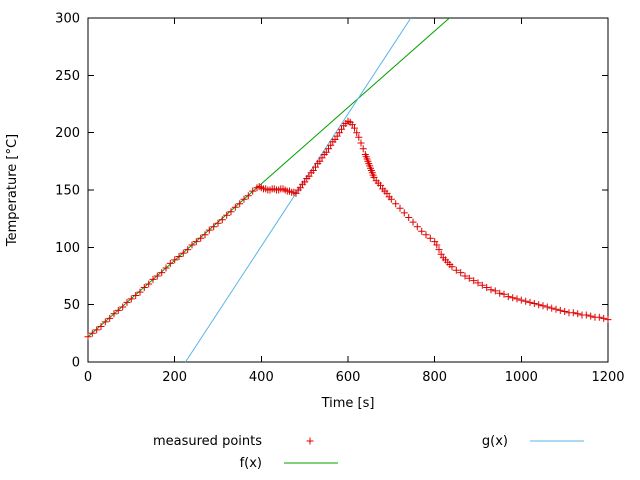 Image resolution: width=640 pixels, height=480 pixels. I want to click on x-tick-label: 0, so click(88, 377).